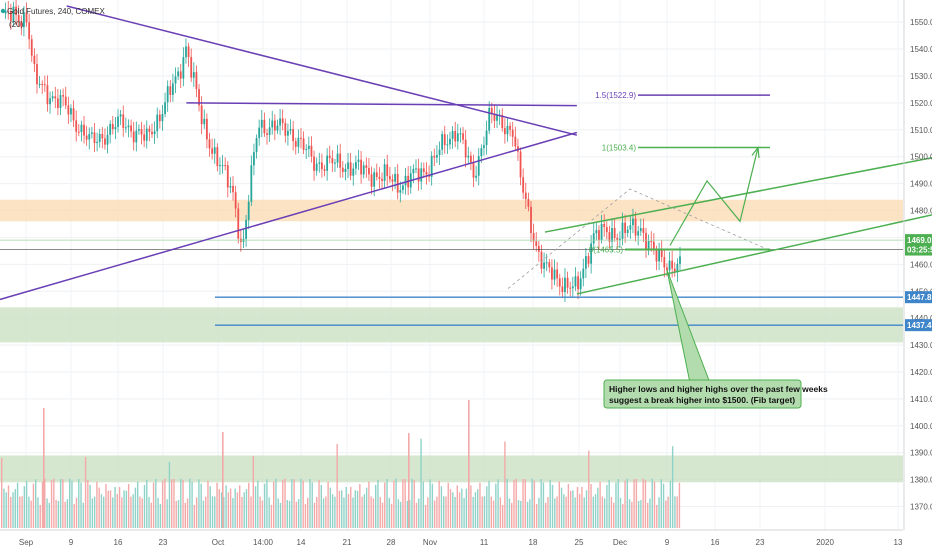 The height and width of the screenshot is (550, 932). I want to click on y-tick-label: 1480.0, so click(921, 211).